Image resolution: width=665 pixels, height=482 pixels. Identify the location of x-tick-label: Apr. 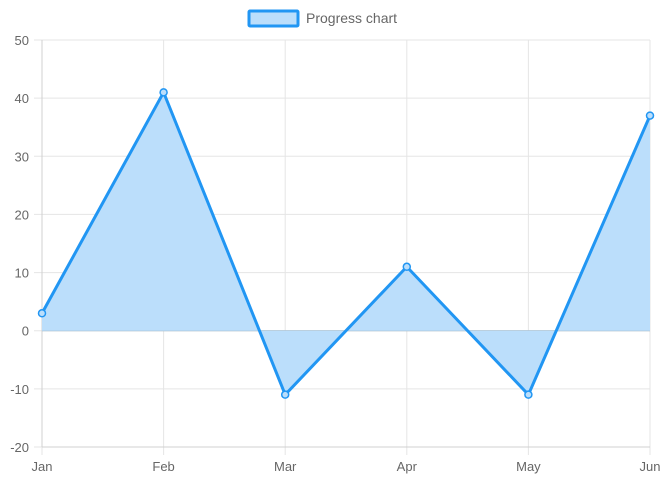
(407, 466).